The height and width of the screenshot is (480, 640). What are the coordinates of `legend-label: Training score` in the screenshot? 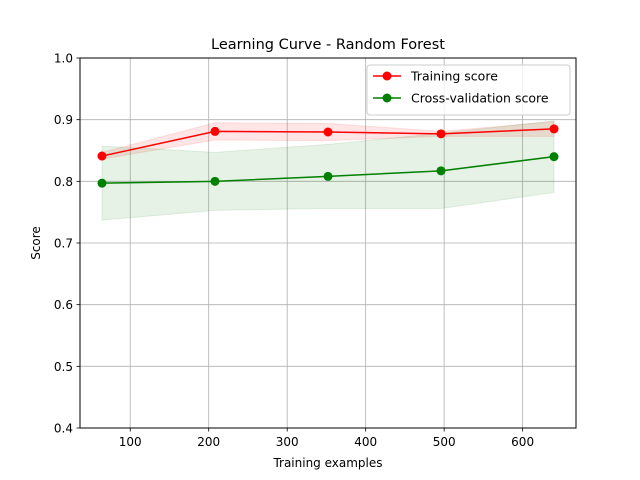 It's located at (454, 76).